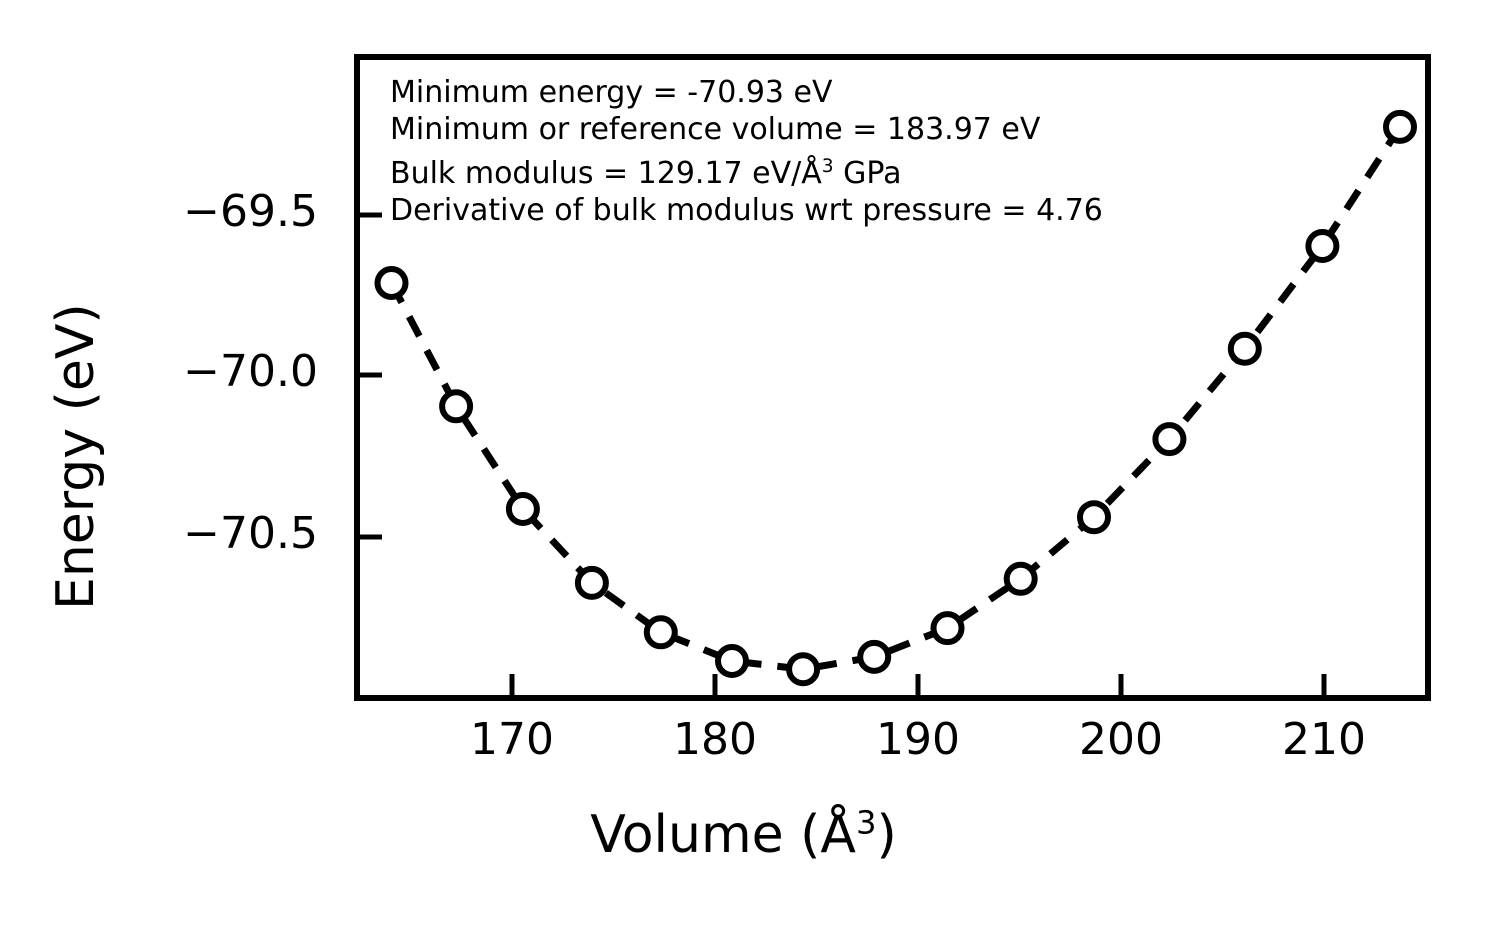 The image size is (1487, 943). Describe the element at coordinates (1121, 739) in the screenshot. I see `x-tick-label-3: 200` at that location.